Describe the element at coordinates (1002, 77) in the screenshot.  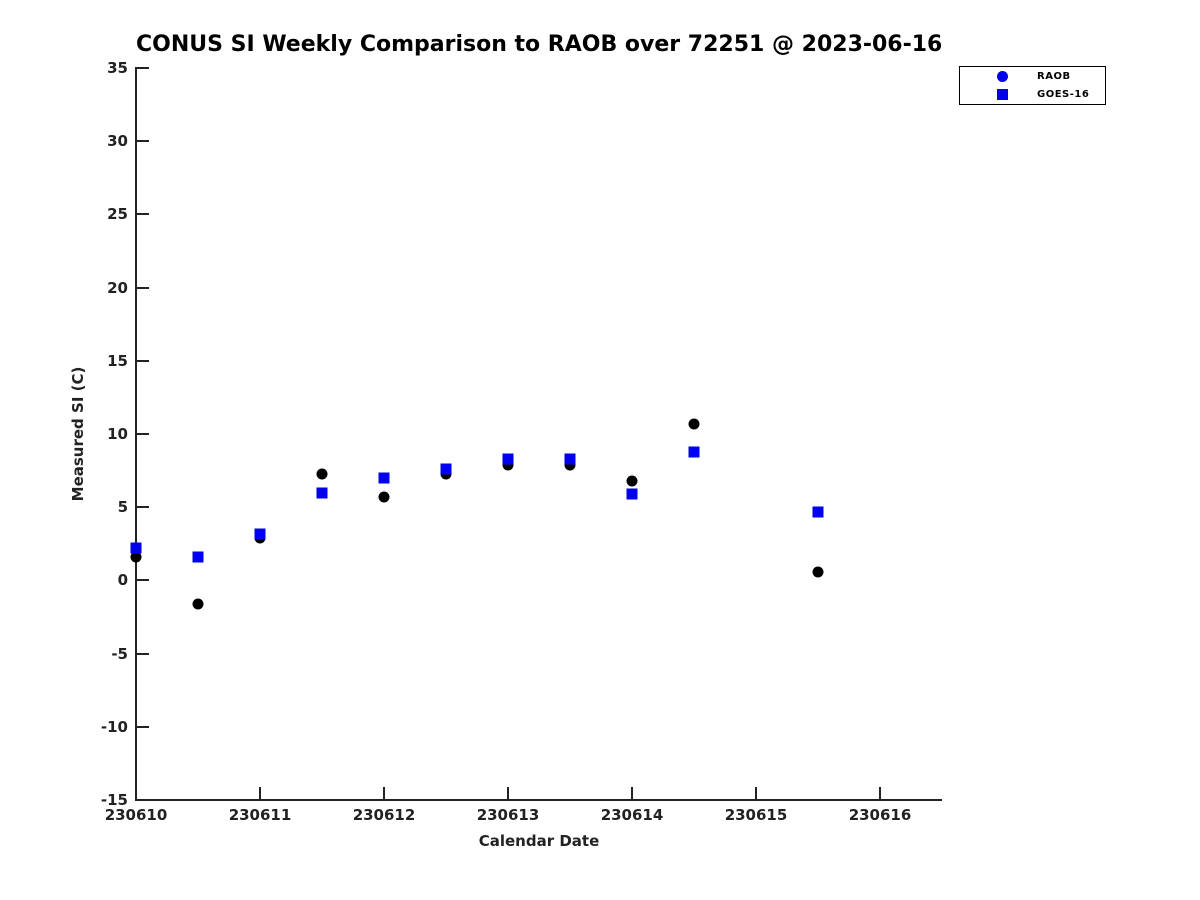
I see `raob-circle-marker-icon` at that location.